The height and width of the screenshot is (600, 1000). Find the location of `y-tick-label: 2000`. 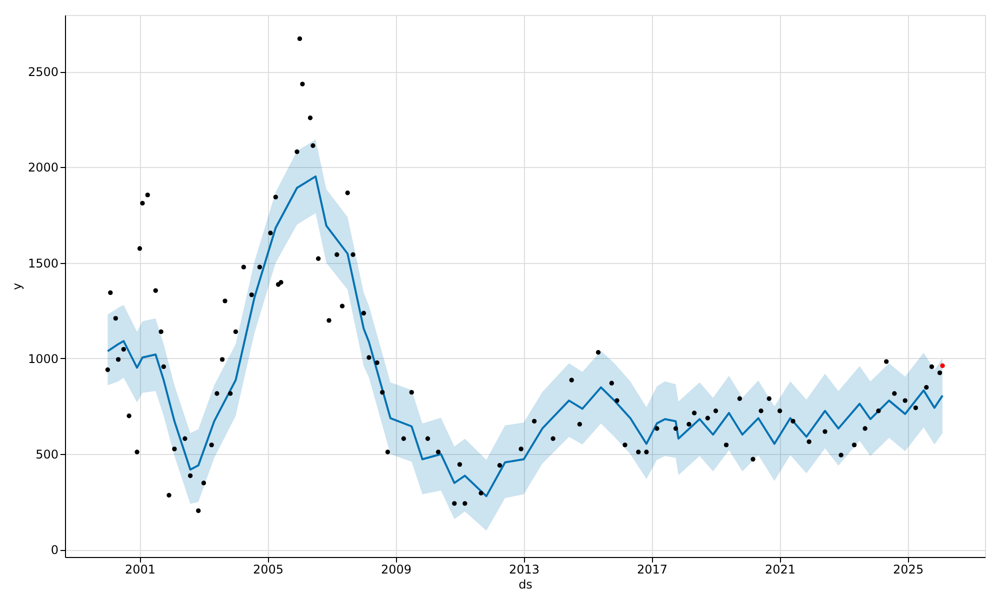

y-tick-label: 2000 is located at coordinates (43, 167).